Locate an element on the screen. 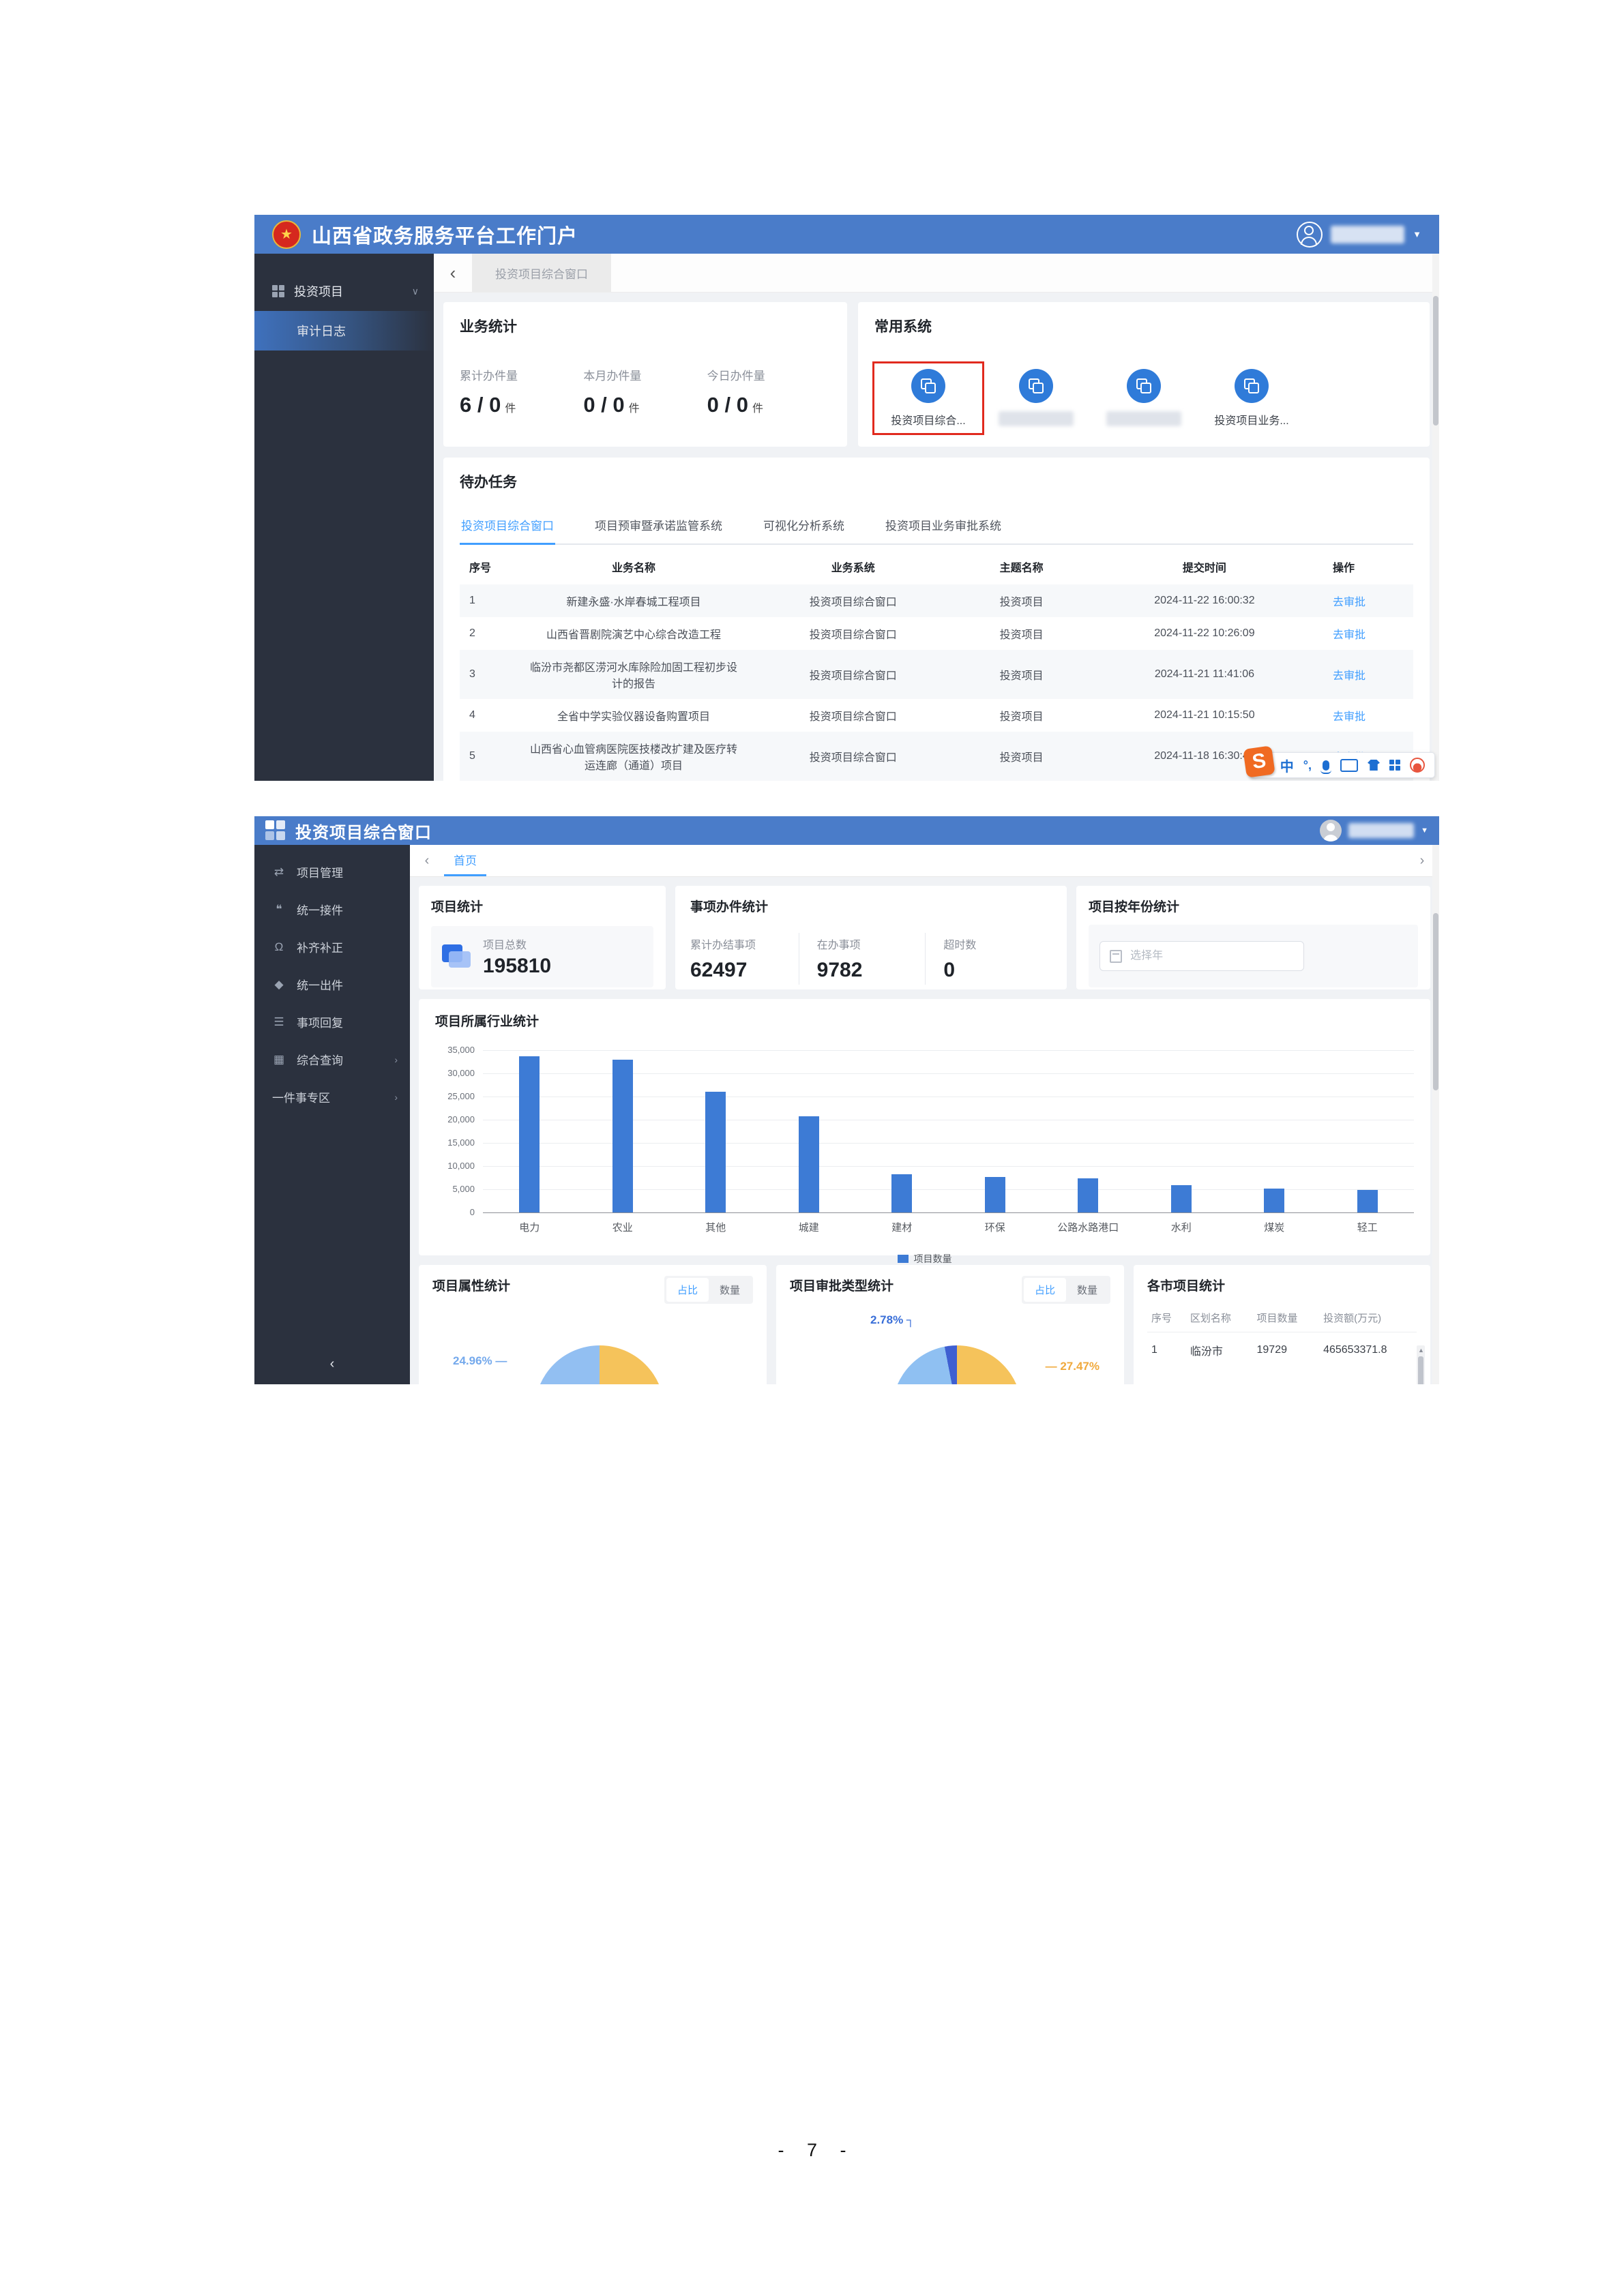  todo-tasks-title: 待办任务 is located at coordinates (488, 482).